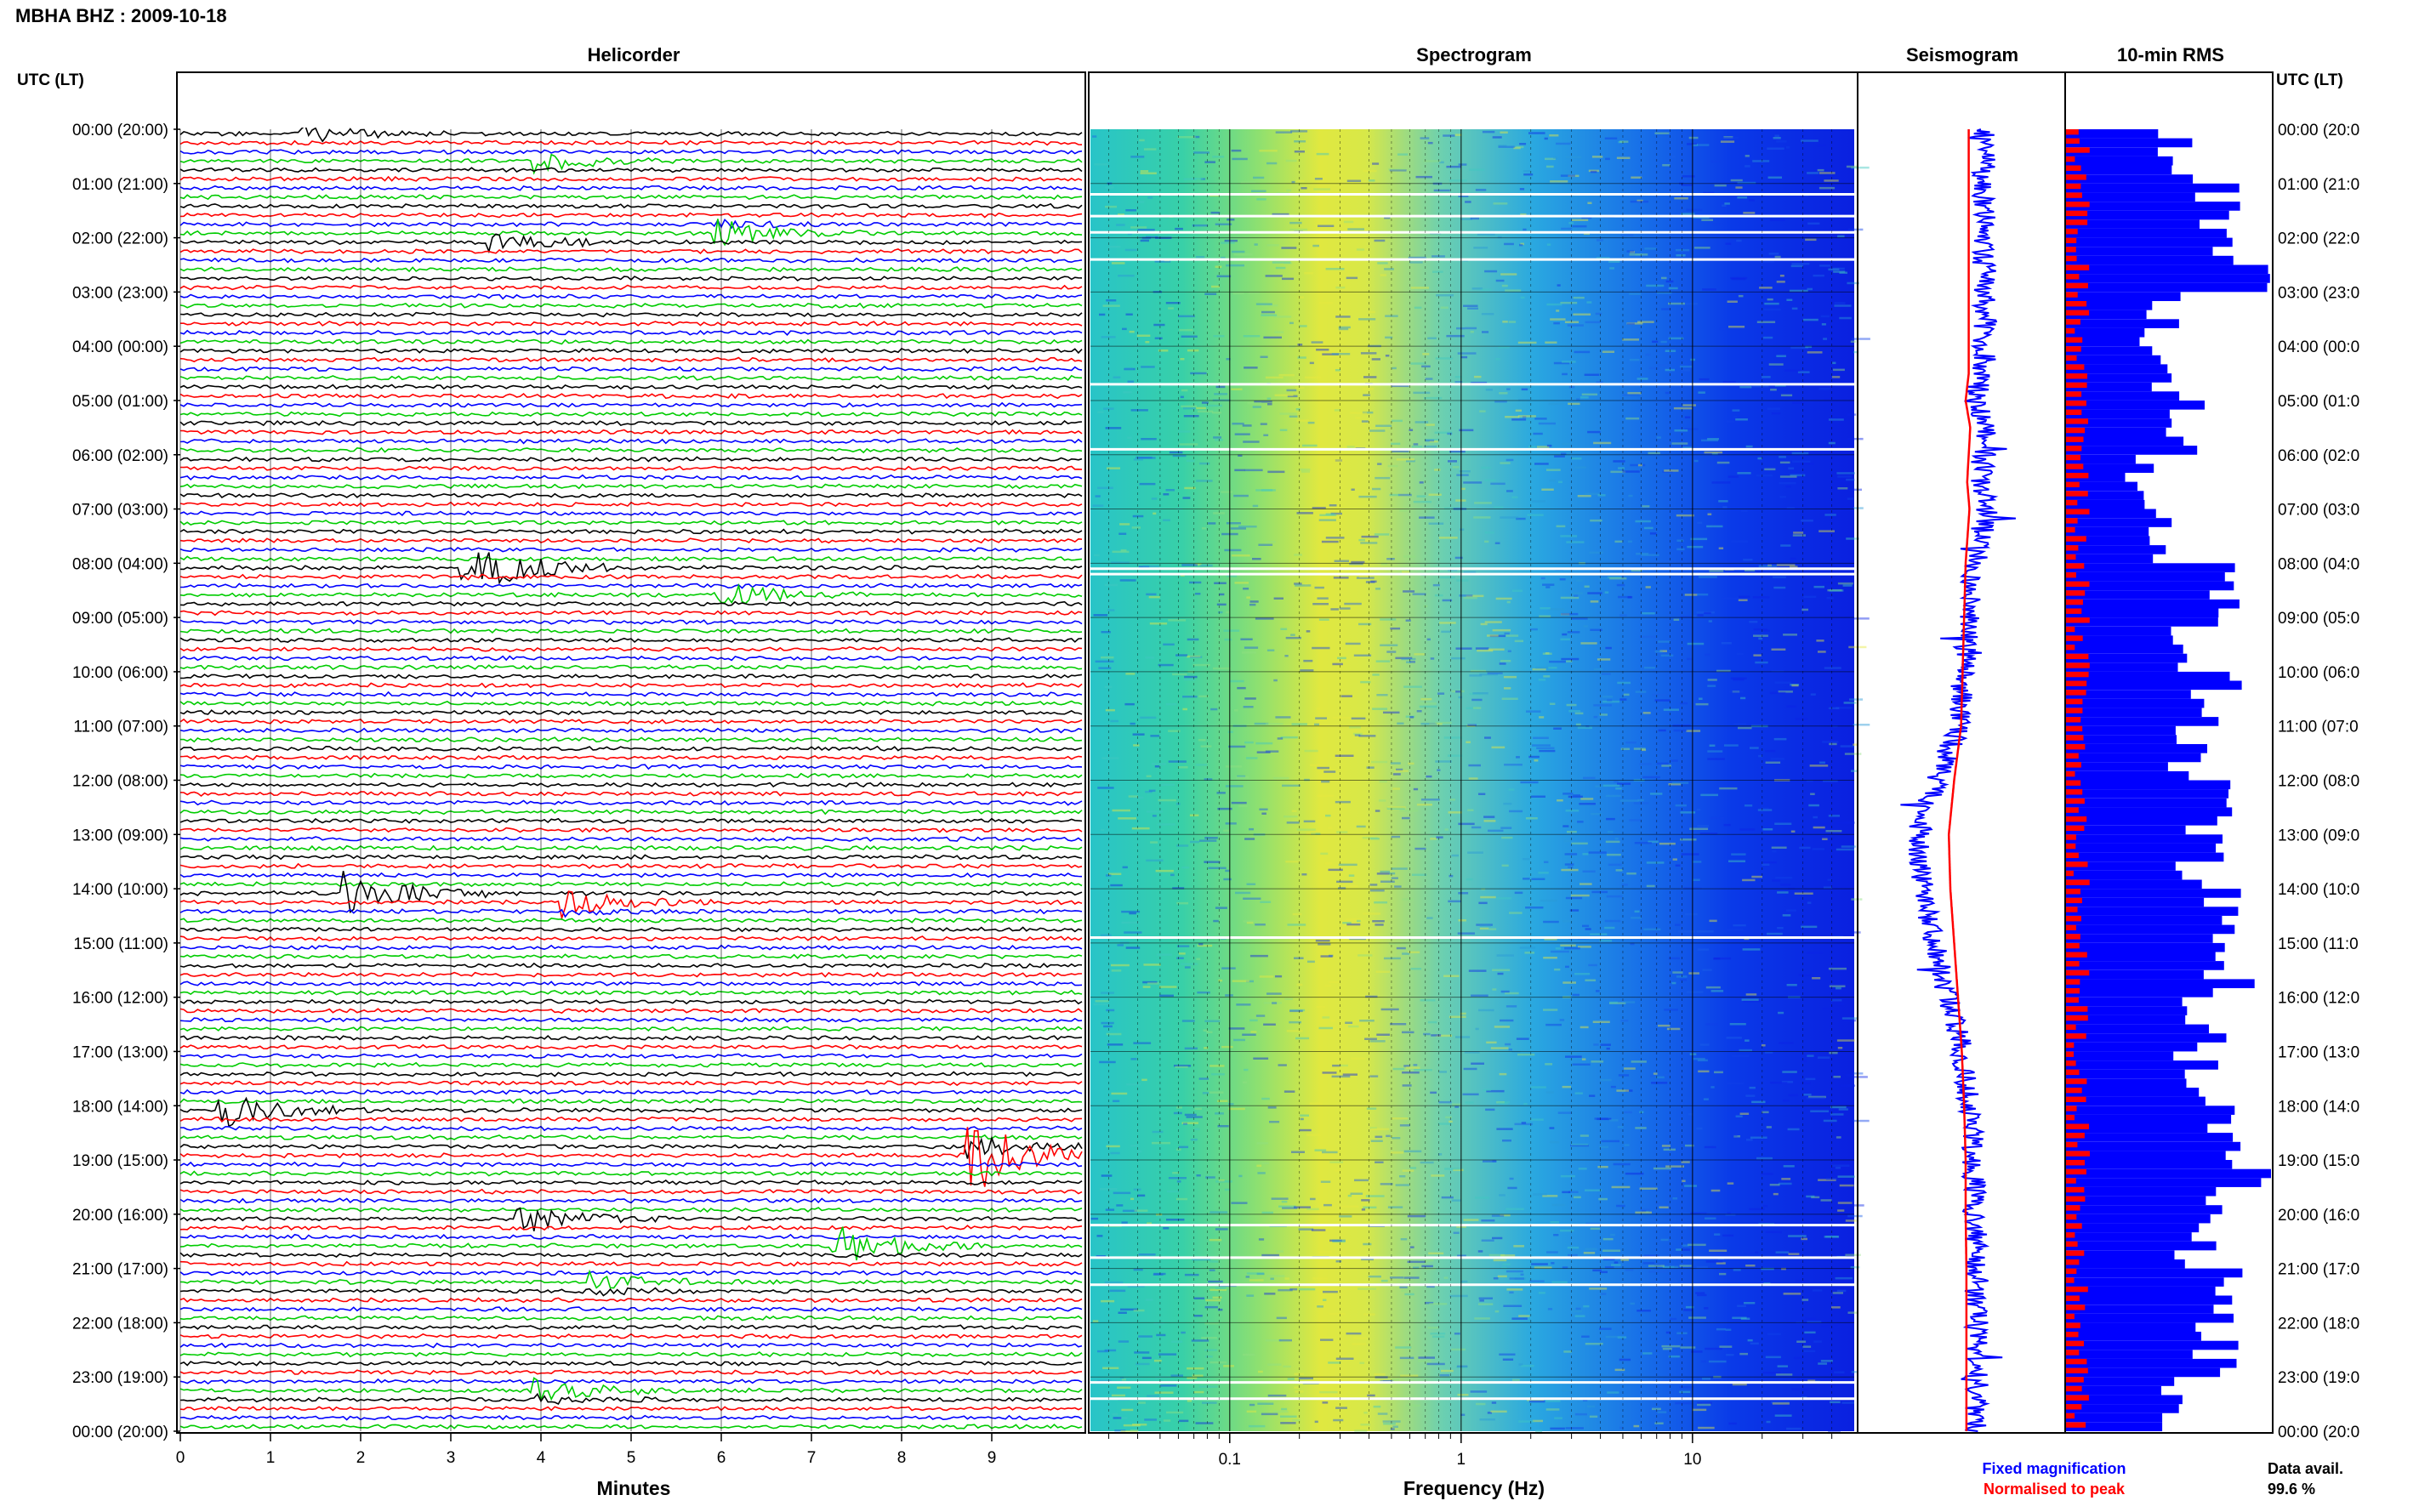  Describe the element at coordinates (2318, 782) in the screenshot. I see `time-label-right: 12:00 (08:0` at that location.